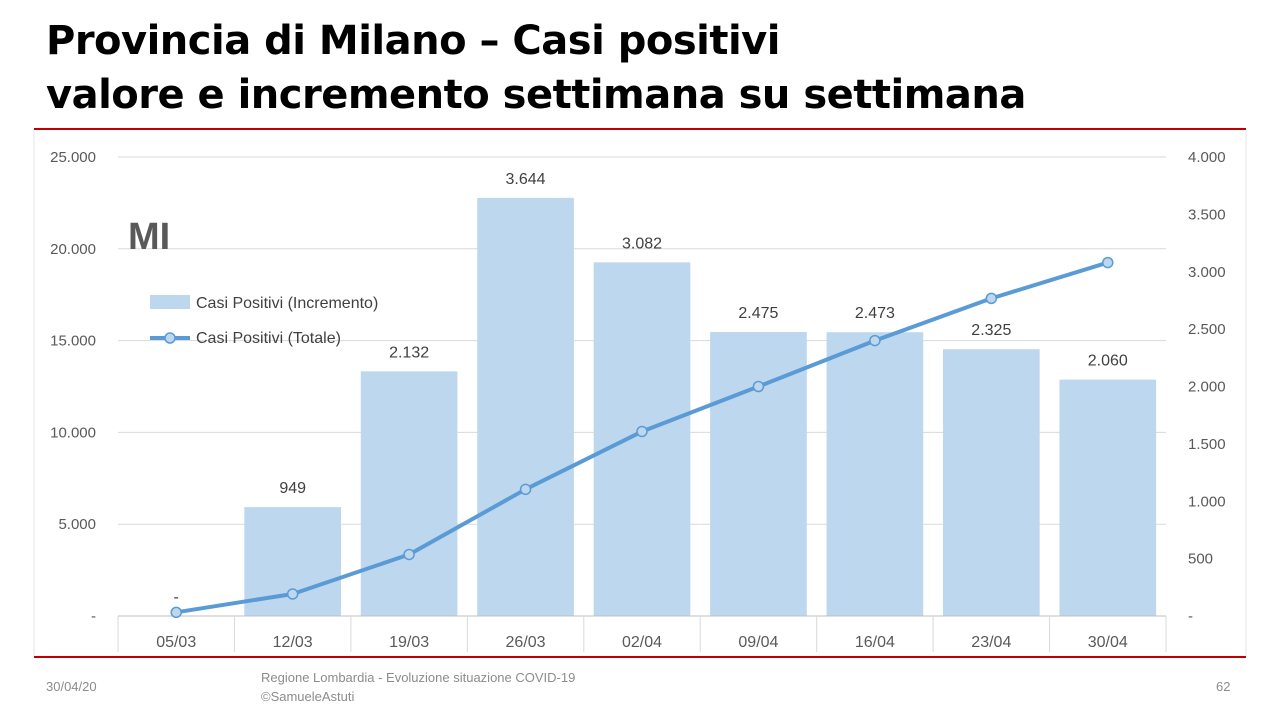 The width and height of the screenshot is (1280, 725). I want to click on x-tick-label: 26/03, so click(526, 642).